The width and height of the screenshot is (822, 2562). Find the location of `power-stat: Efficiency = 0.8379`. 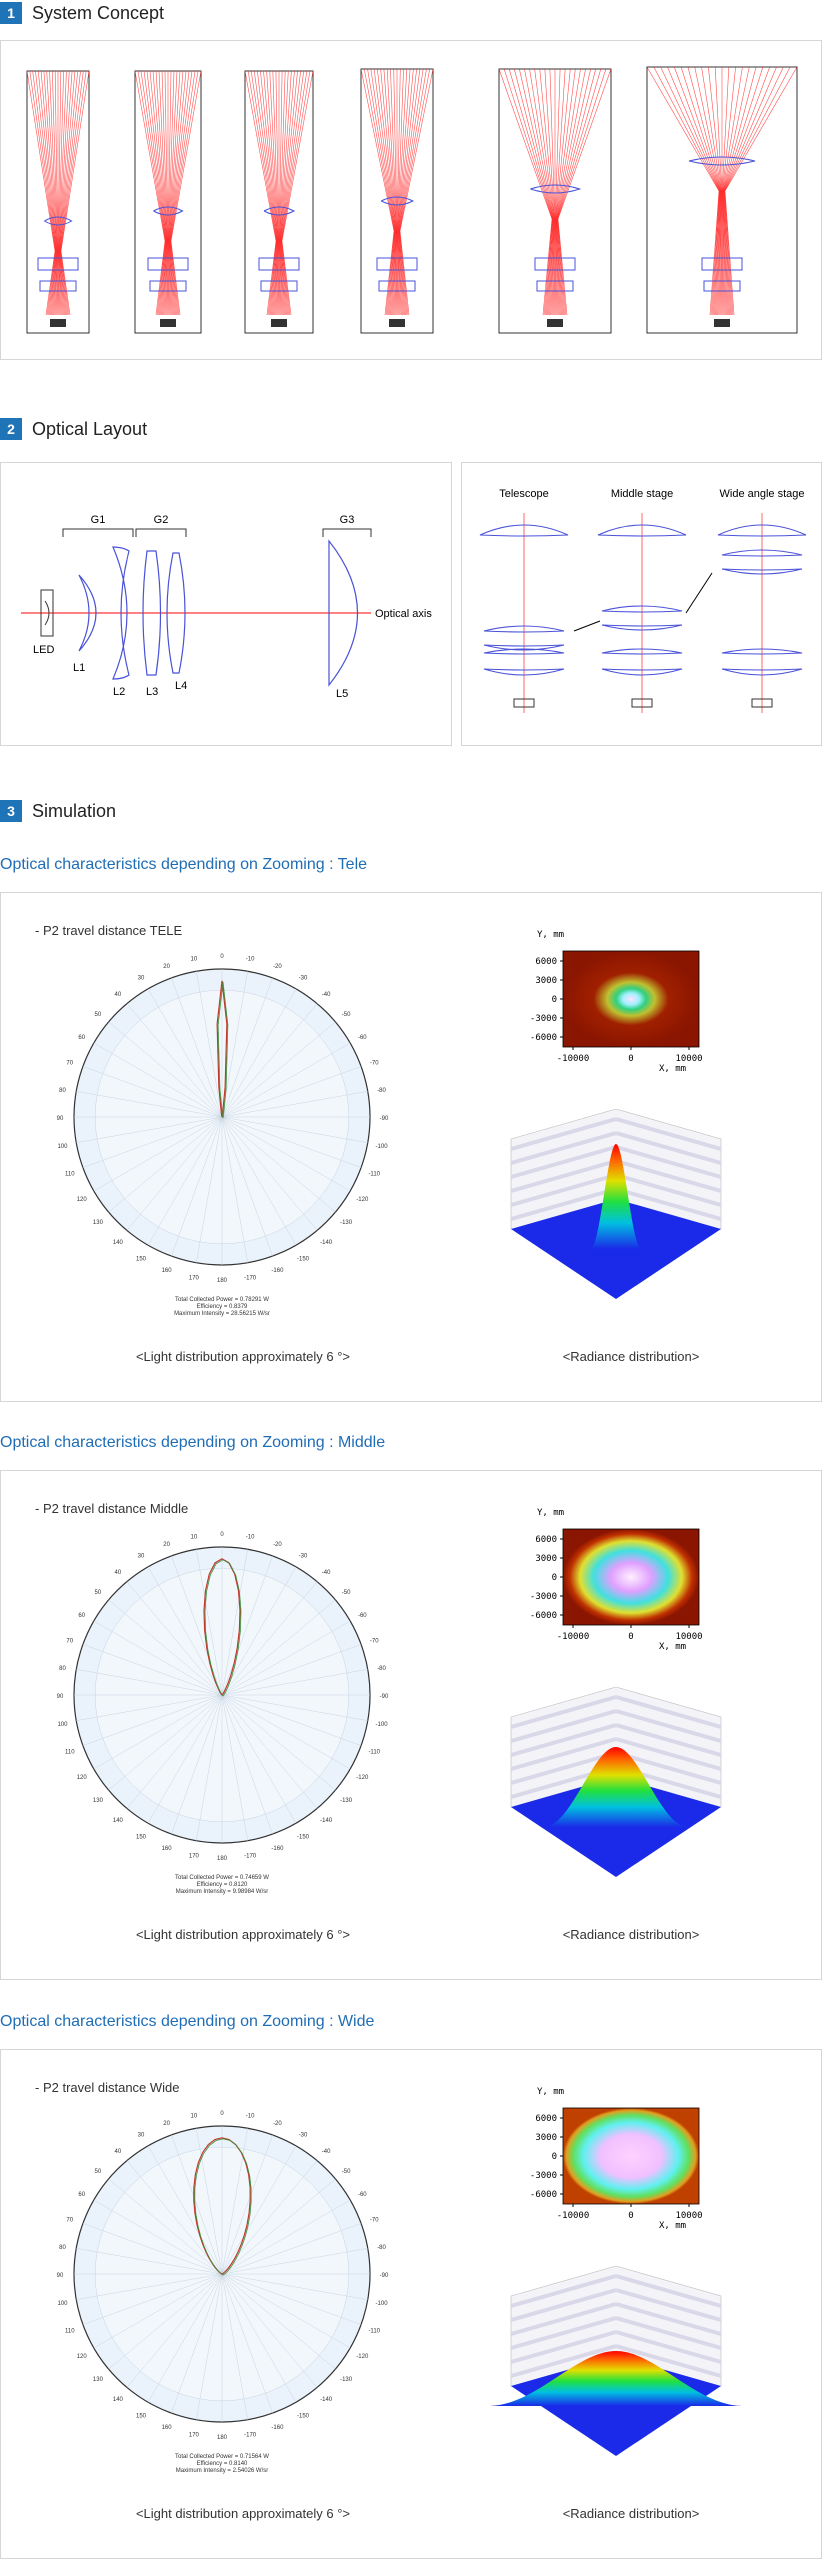

power-stat: Efficiency = 0.8379 is located at coordinates (222, 1307).